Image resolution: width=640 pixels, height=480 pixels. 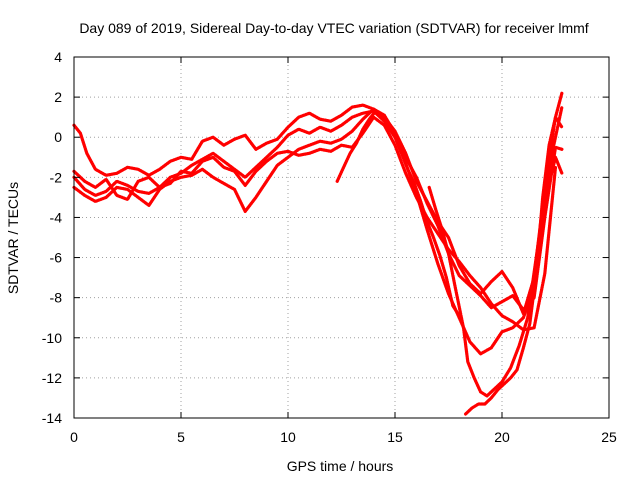 I want to click on y-axis-label: SDTVAR / TECUs, so click(x=13, y=238).